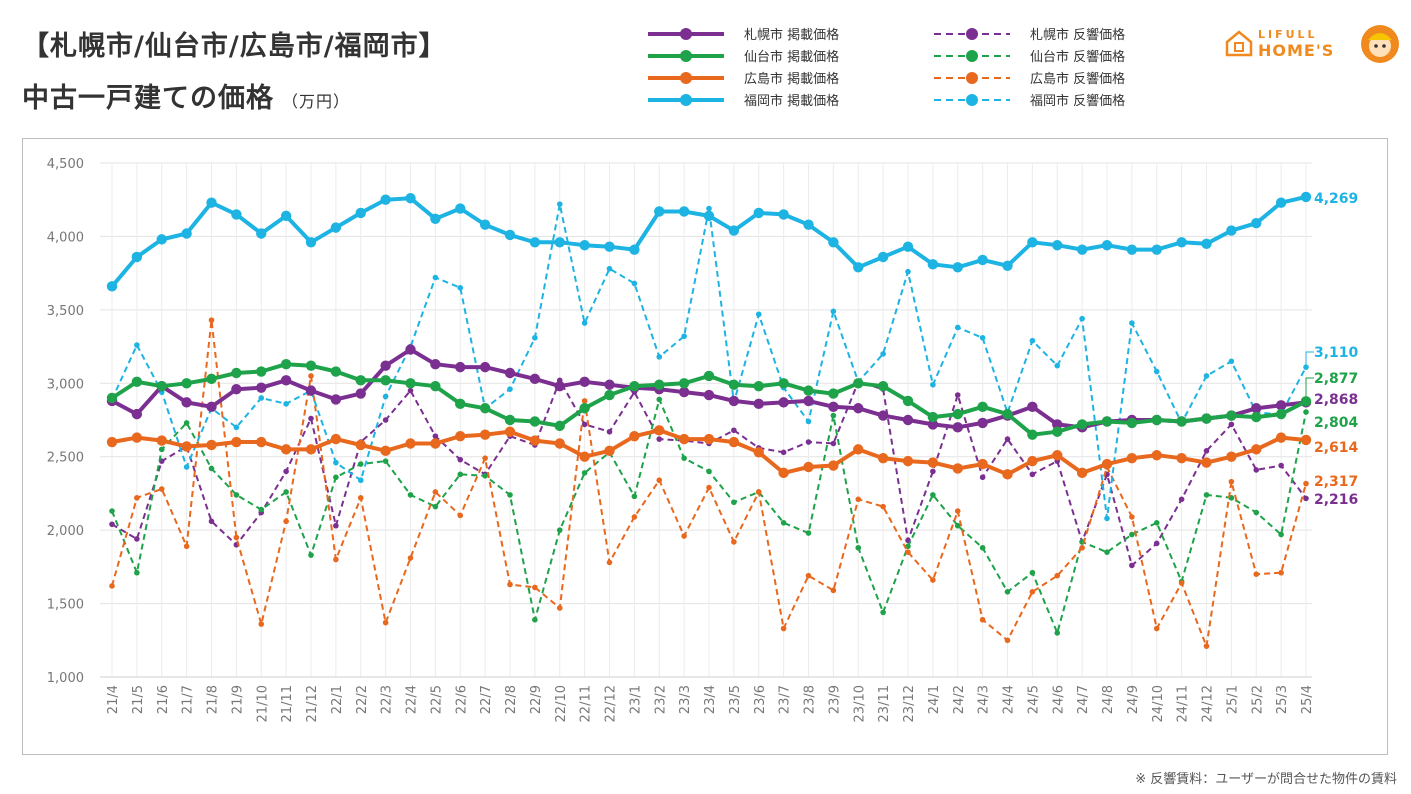 The image size is (1411, 794). Describe the element at coordinates (685, 699) in the screenshot. I see `x-tick-label: 23/3` at that location.